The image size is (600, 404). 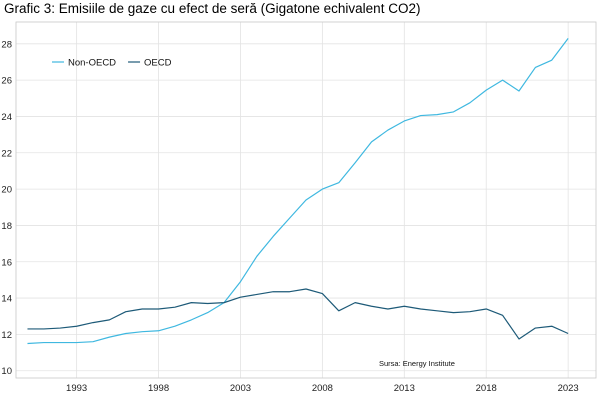 I want to click on legend-label: OECD, so click(x=158, y=63).